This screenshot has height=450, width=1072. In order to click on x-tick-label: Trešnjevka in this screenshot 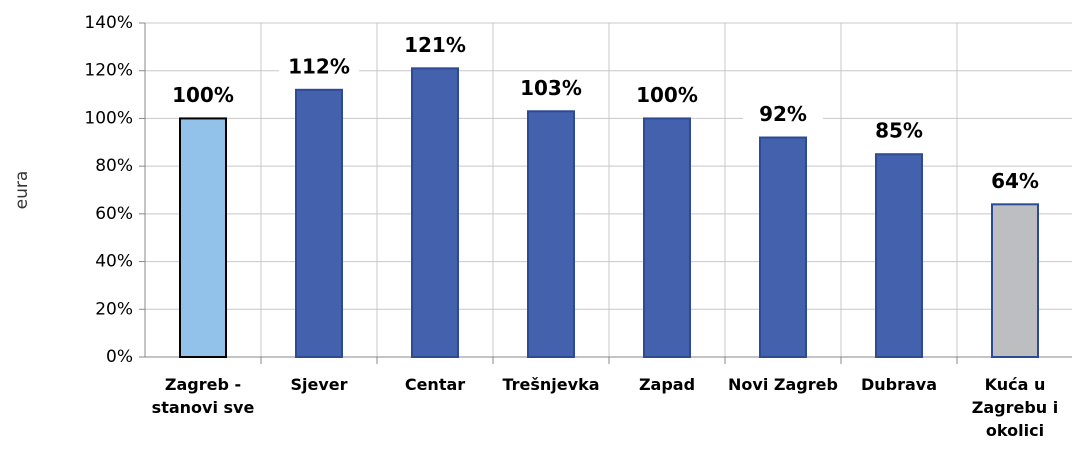, I will do `click(551, 384)`.